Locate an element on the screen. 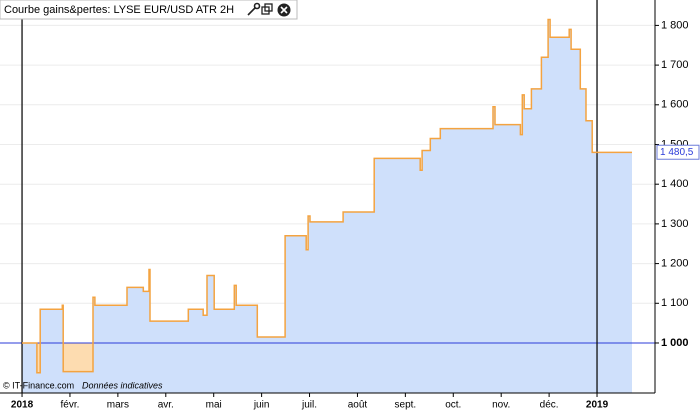 This screenshot has height=415, width=700. x-tick-label: juil. is located at coordinates (309, 405).